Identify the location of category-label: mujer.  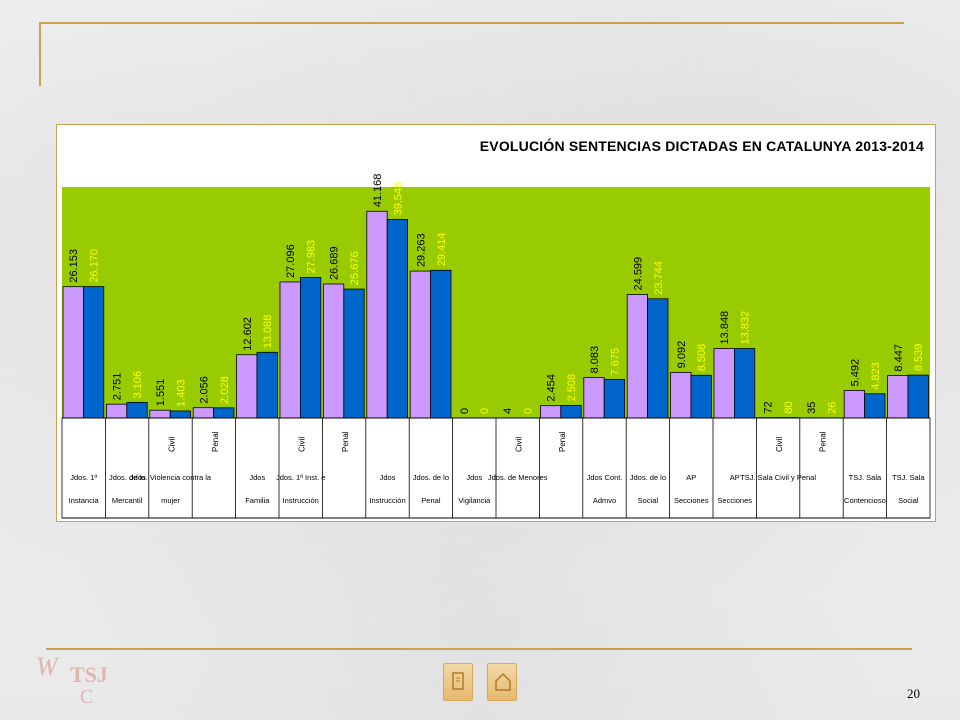
(170, 500).